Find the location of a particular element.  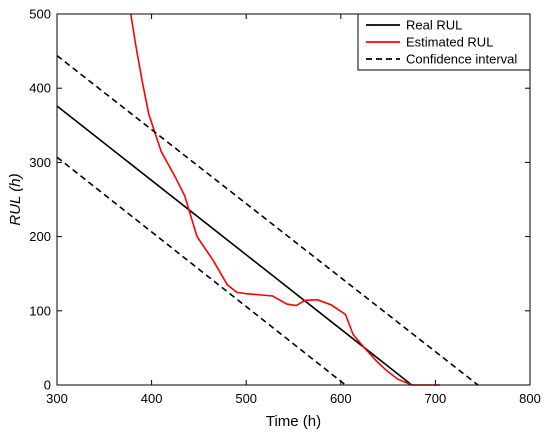

y-tick-label: 400 is located at coordinates (40, 88).